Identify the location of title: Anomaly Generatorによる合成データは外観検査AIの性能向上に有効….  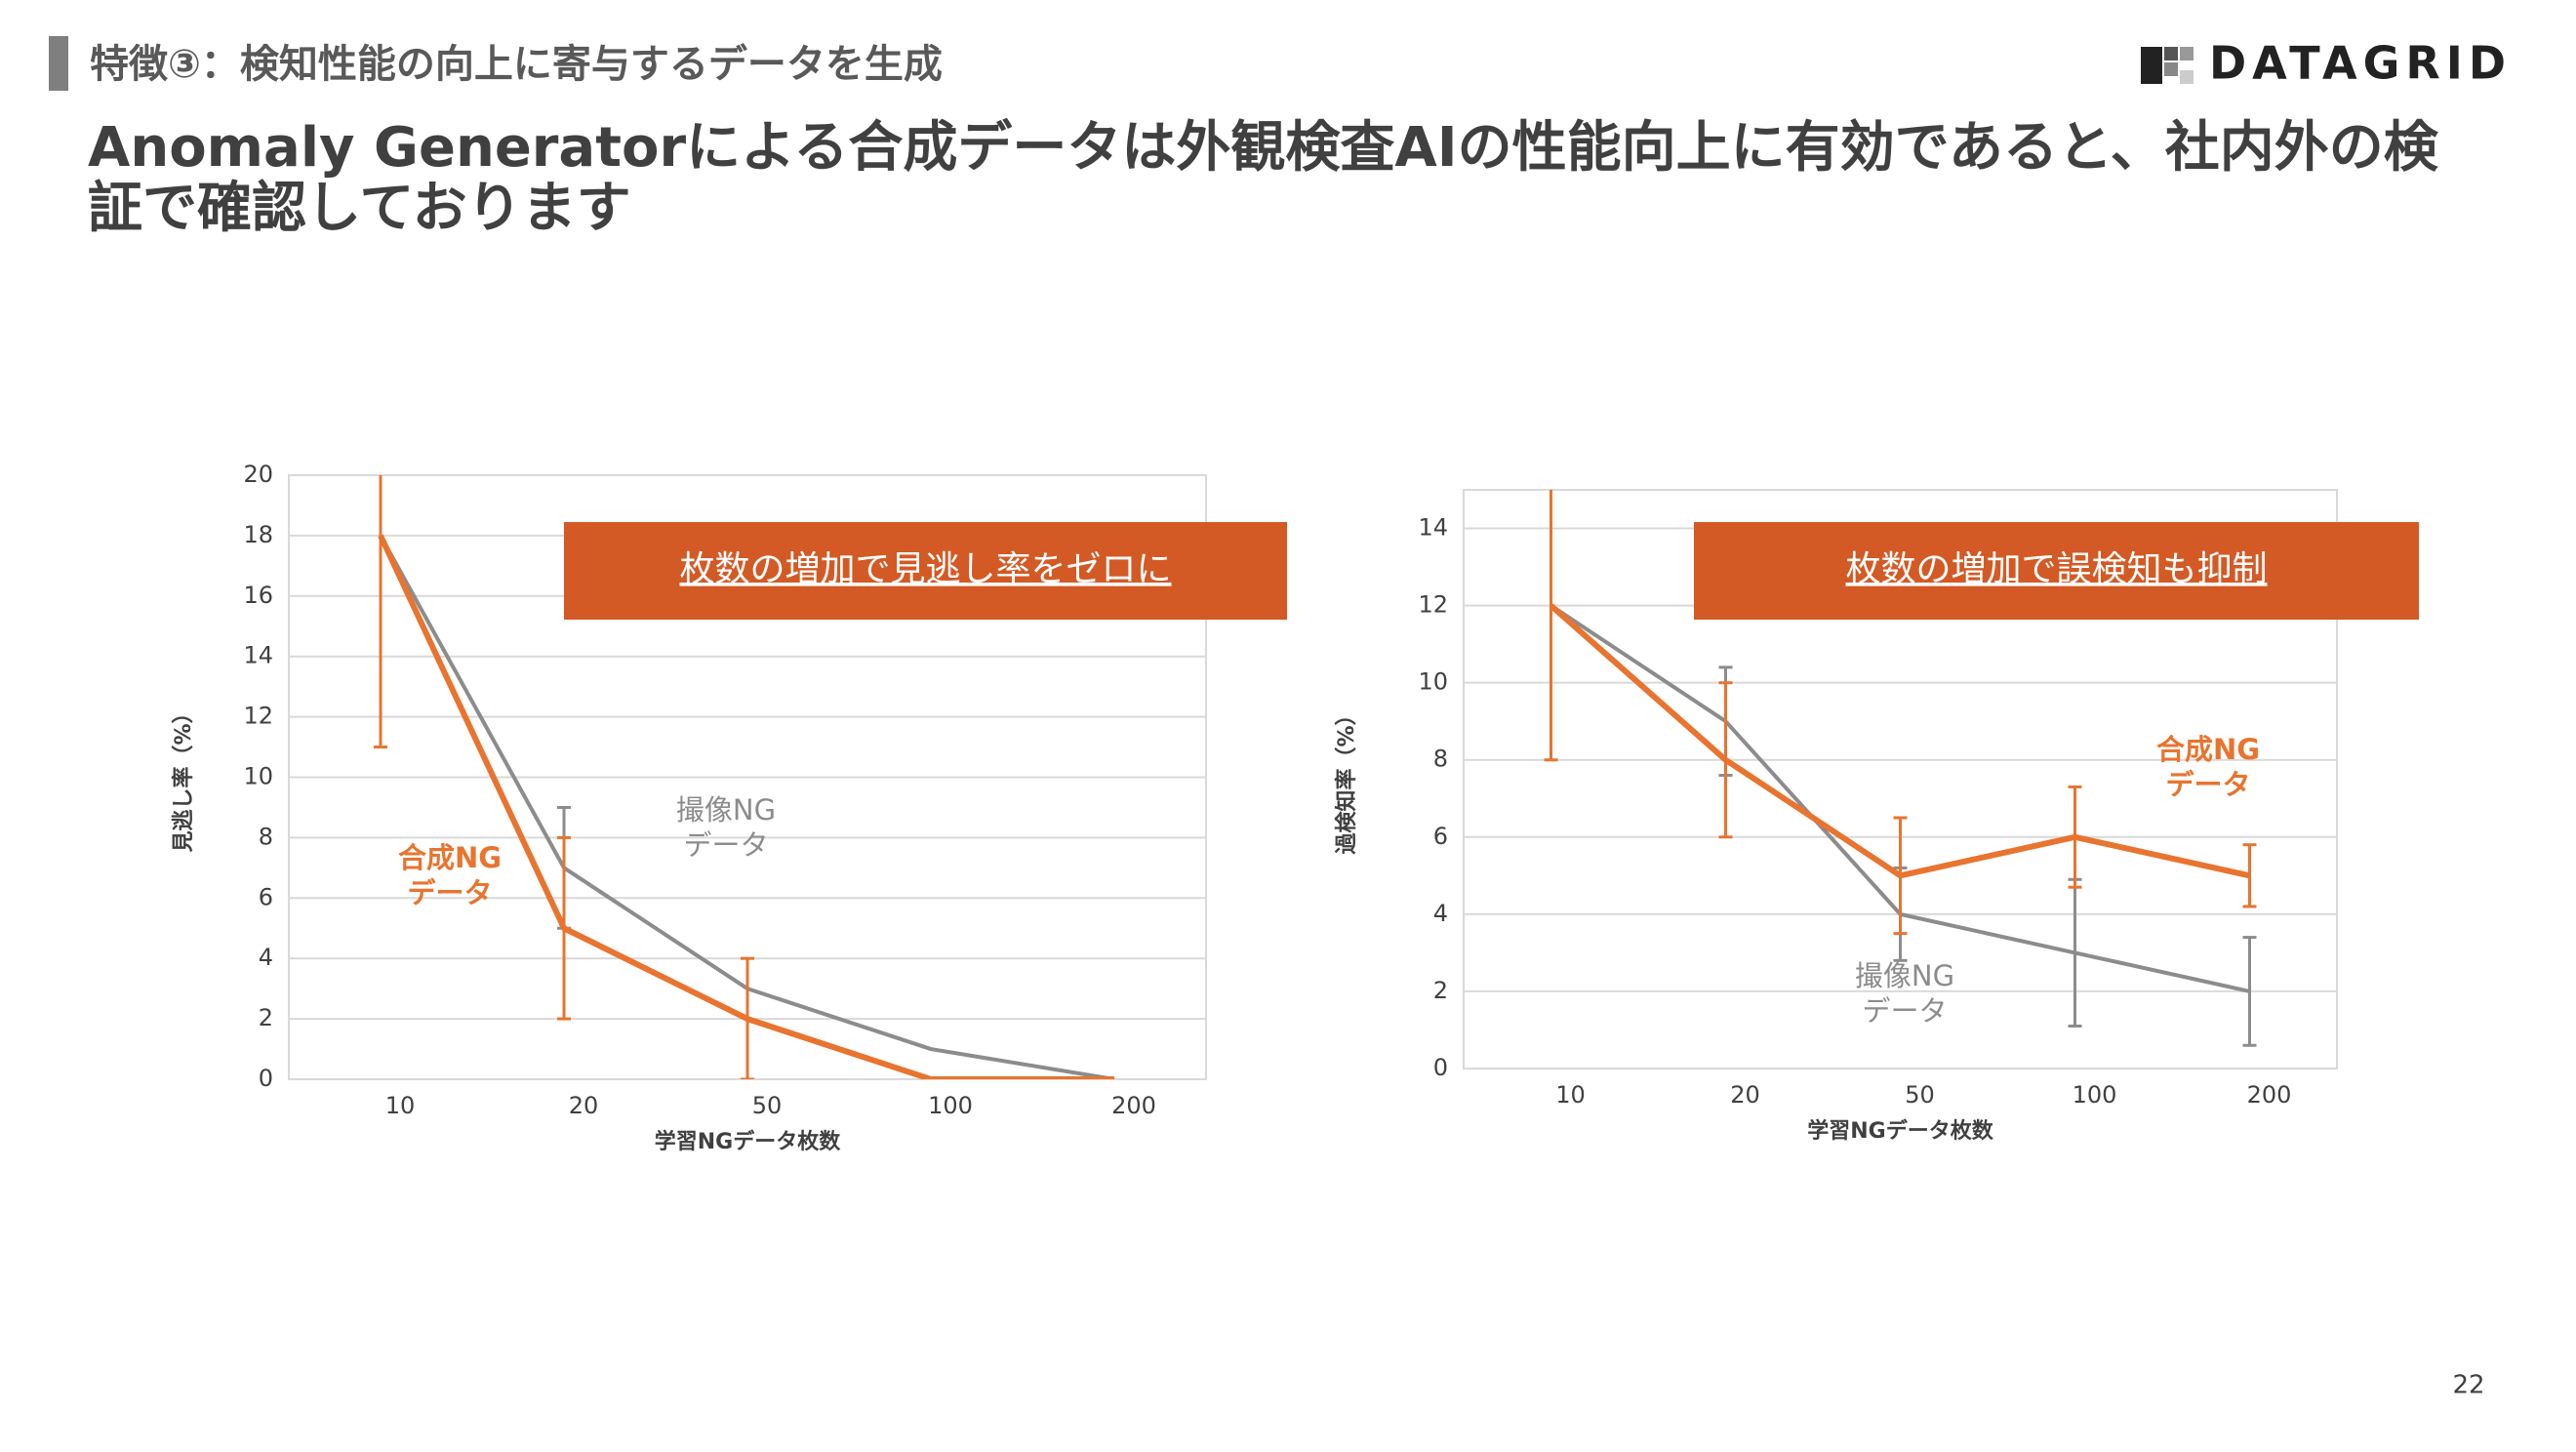
(1263, 148).